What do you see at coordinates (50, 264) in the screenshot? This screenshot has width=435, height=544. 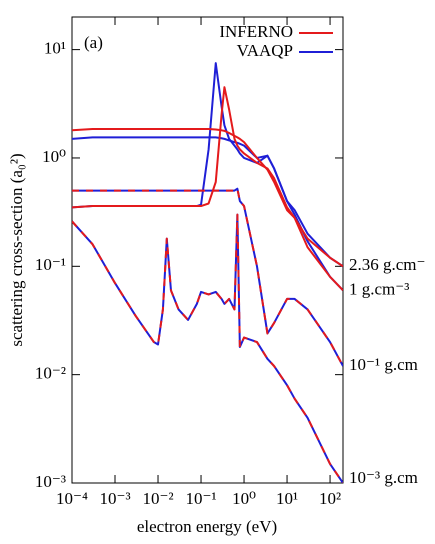 I see `y-tick-label: 10⁻¹` at bounding box center [50, 264].